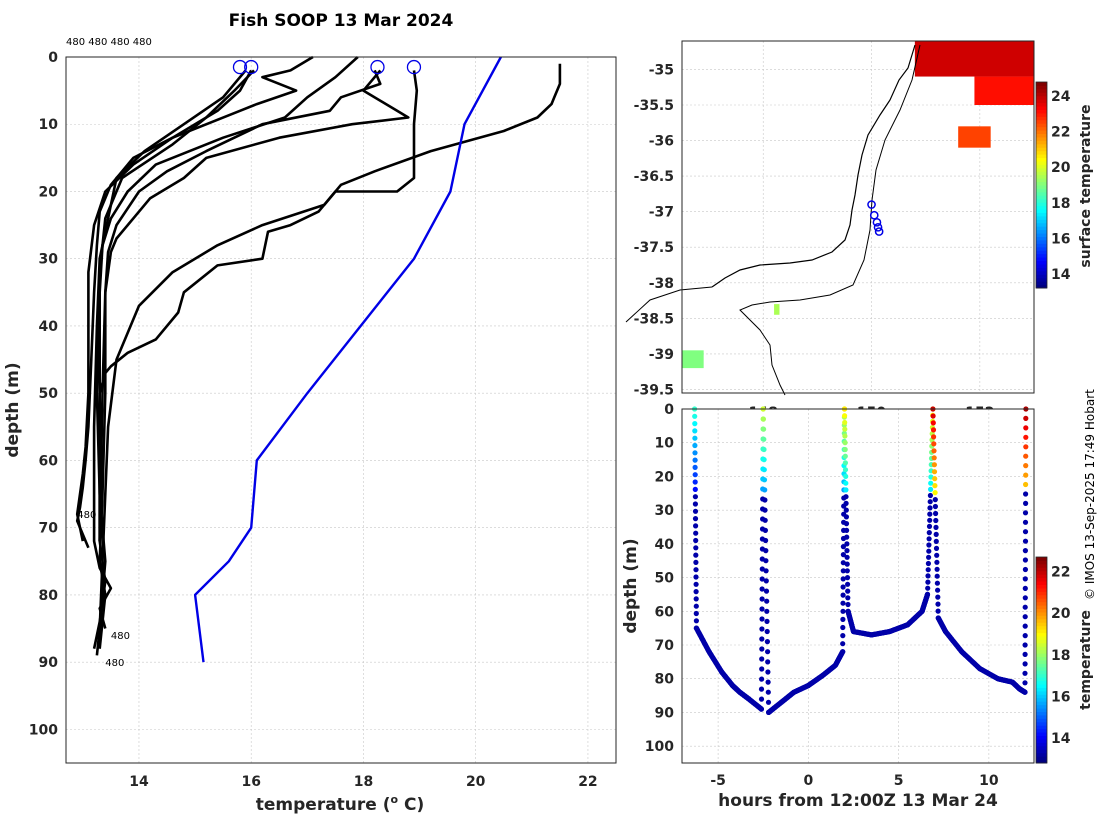  I want to click on surface-marker, so click(377, 67).